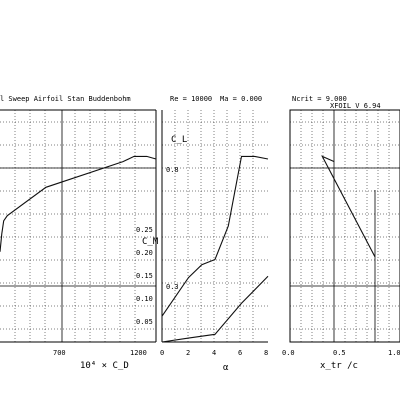 This screenshot has height=405, width=400. I want to click on xtr-xtick-0: 0.0, so click(288, 353).